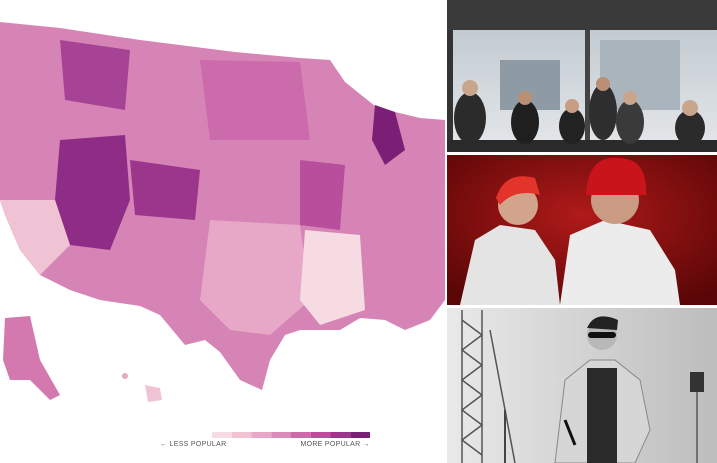  I want to click on legend-more-label: MORE POPULAR →, so click(335, 444).